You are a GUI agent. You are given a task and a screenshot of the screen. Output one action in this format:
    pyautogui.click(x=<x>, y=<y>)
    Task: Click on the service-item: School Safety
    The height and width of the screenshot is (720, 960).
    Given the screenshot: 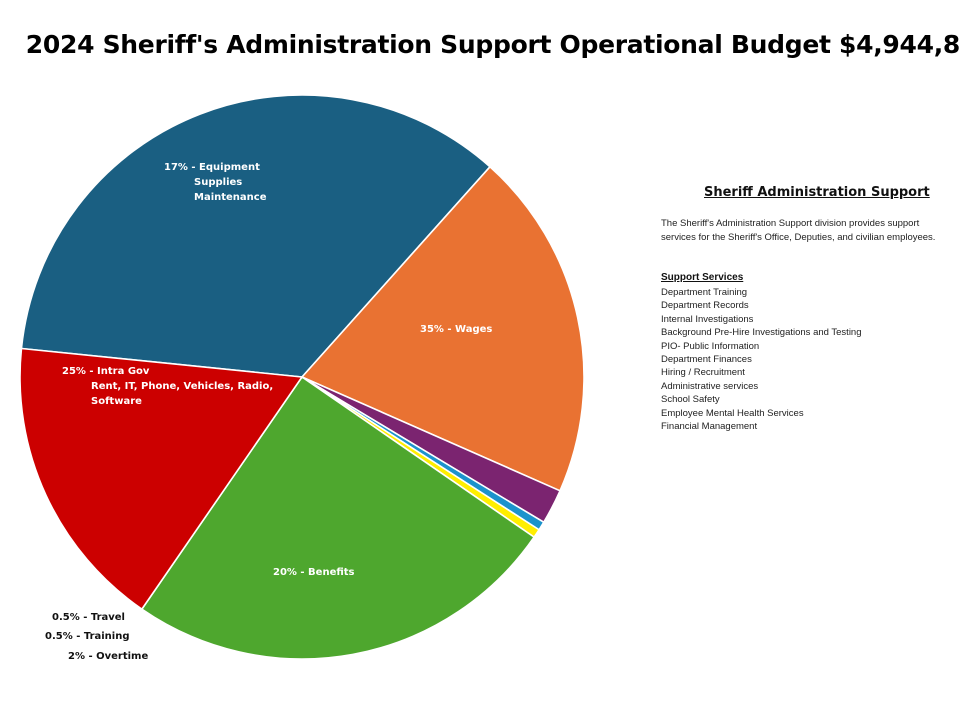 What is the action you would take?
    pyautogui.click(x=690, y=400)
    